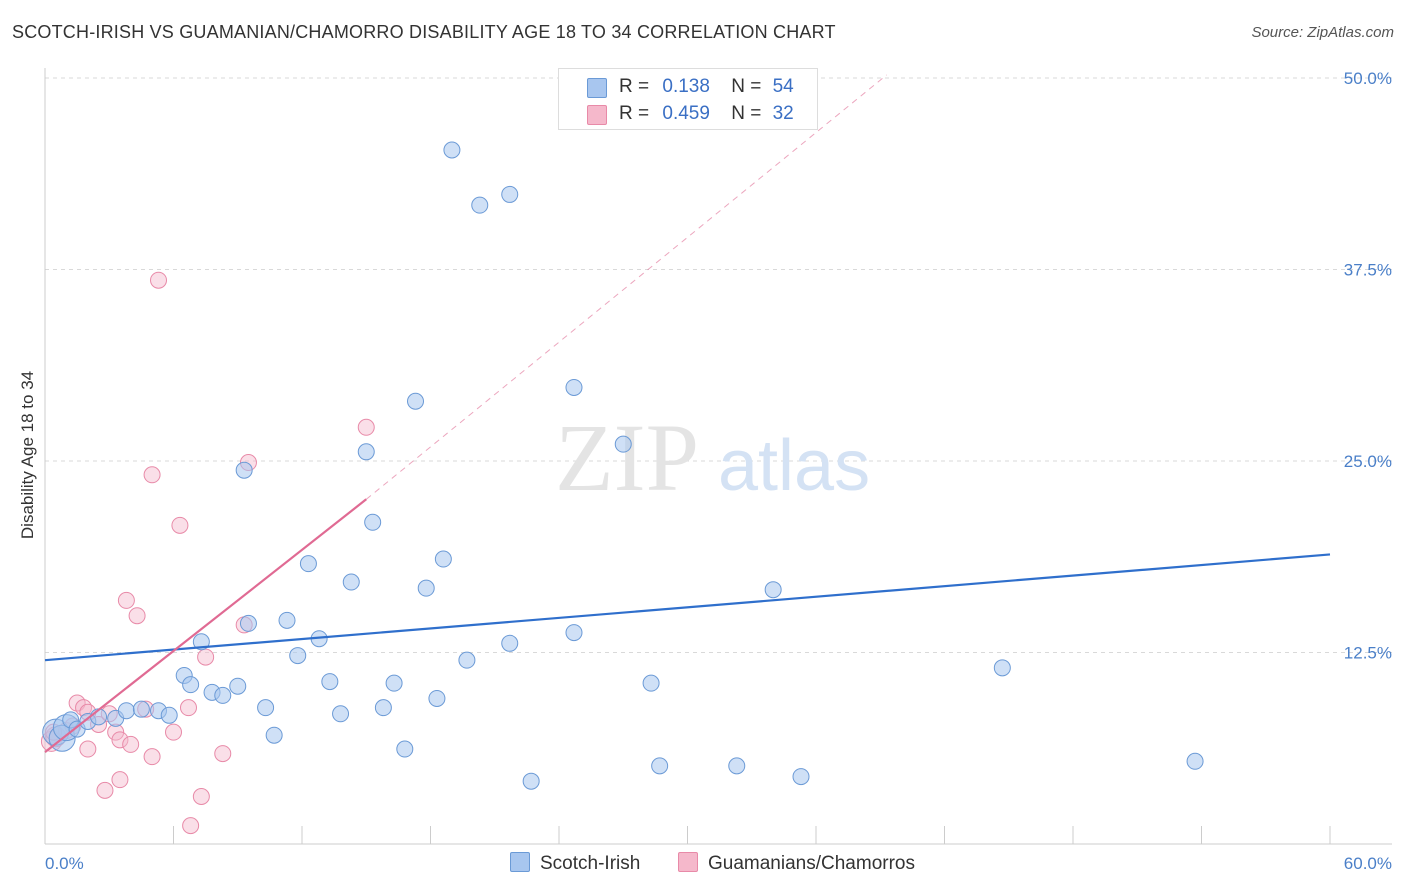  What do you see at coordinates (597, 88) in the screenshot?
I see `legend-swatch-blue` at bounding box center [597, 88].